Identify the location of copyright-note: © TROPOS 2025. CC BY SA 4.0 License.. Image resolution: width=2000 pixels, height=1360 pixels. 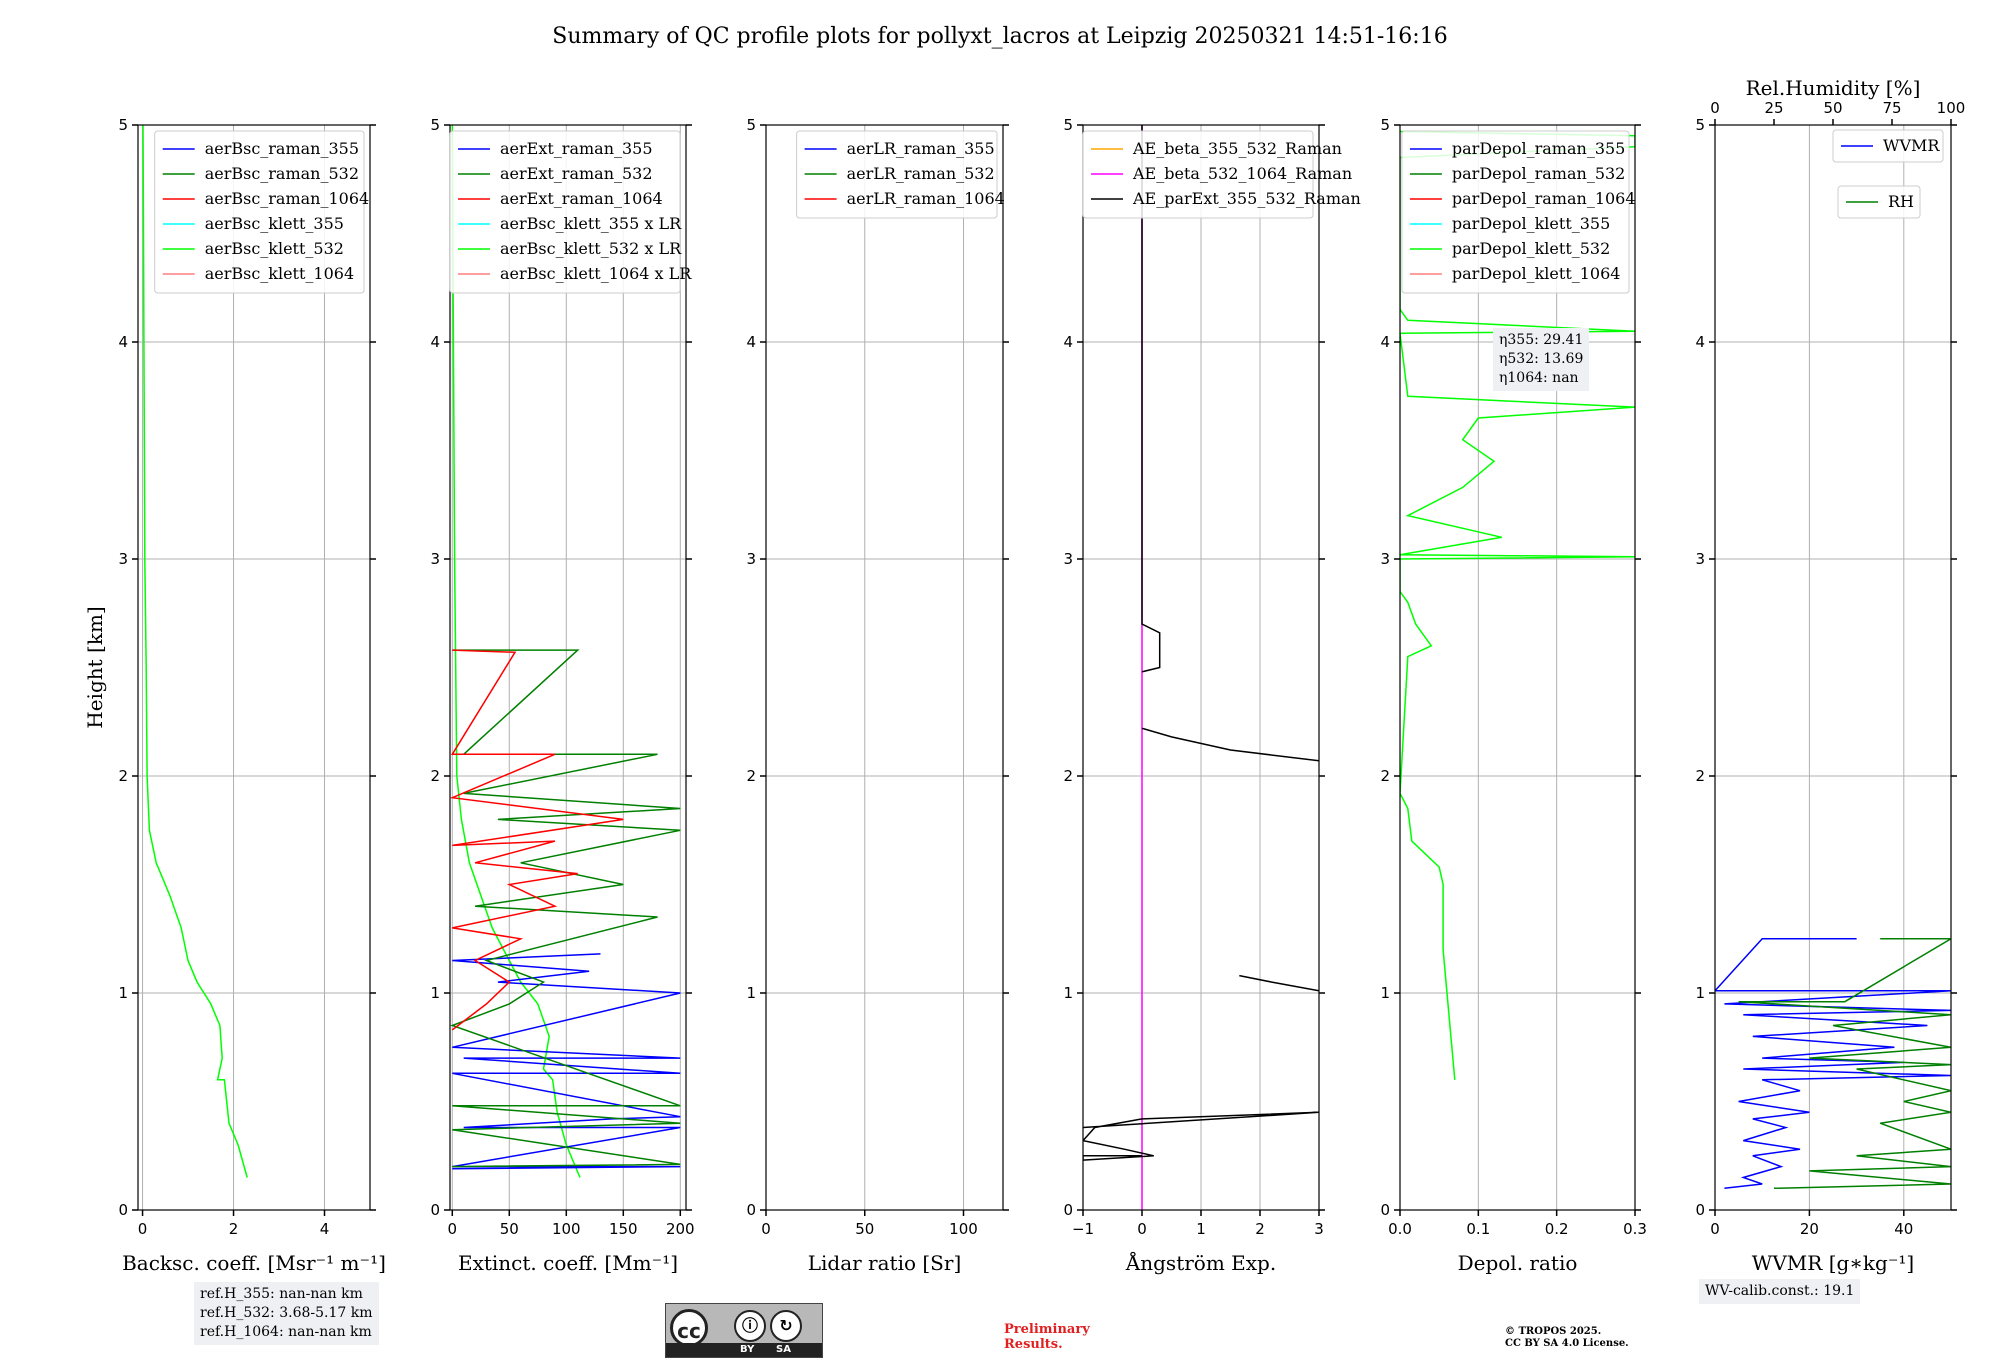
(1567, 1338).